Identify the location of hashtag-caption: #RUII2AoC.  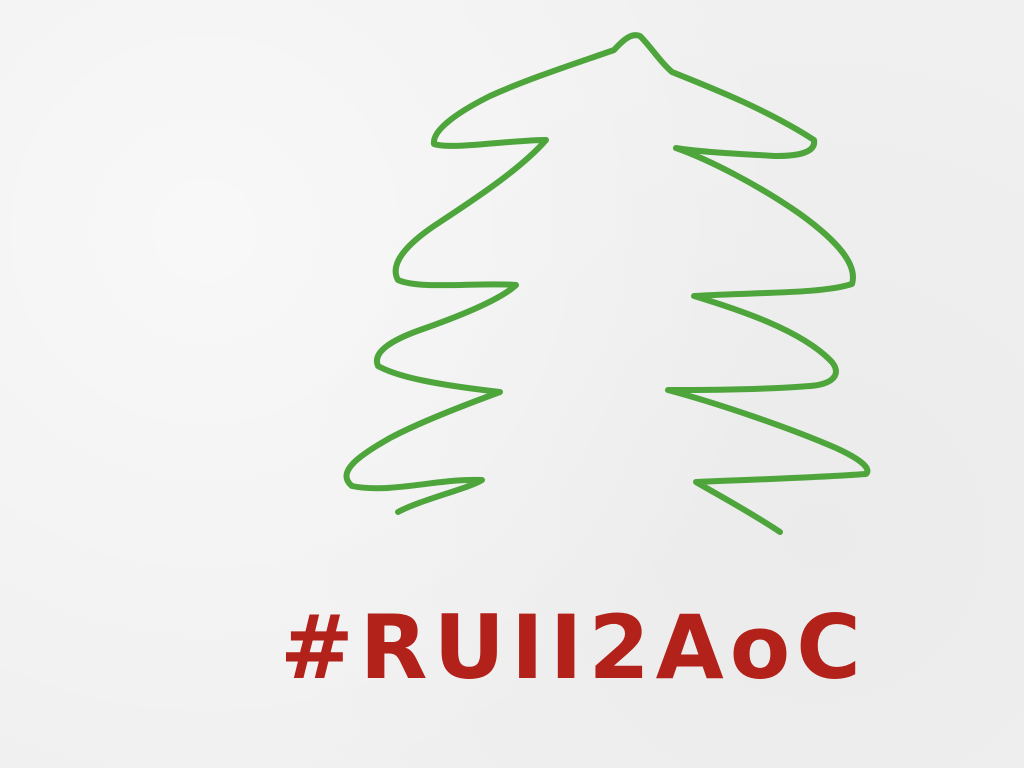
(573, 647).